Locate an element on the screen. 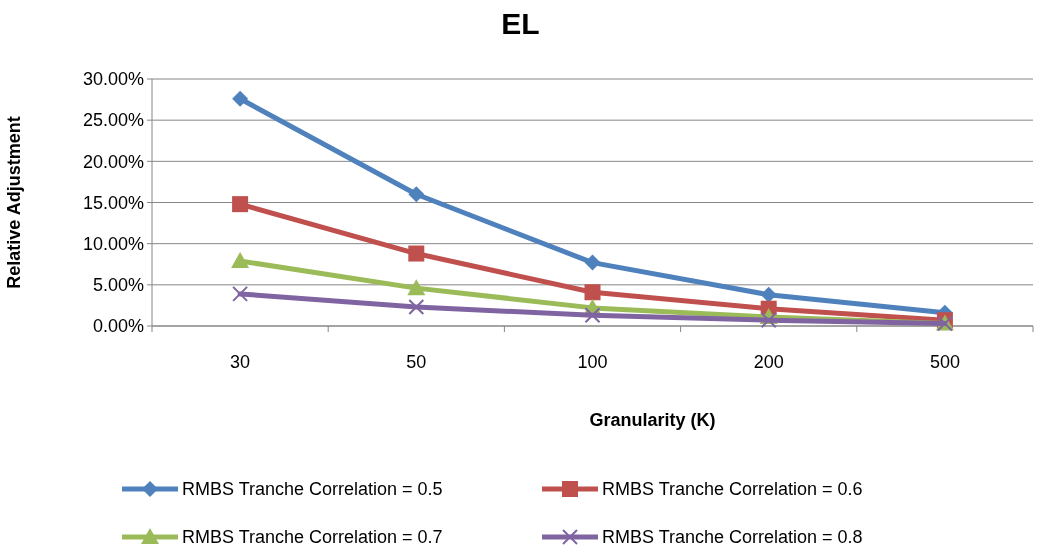 This screenshot has height=550, width=1041. y-tick-label: 10.00% is located at coordinates (113, 243).